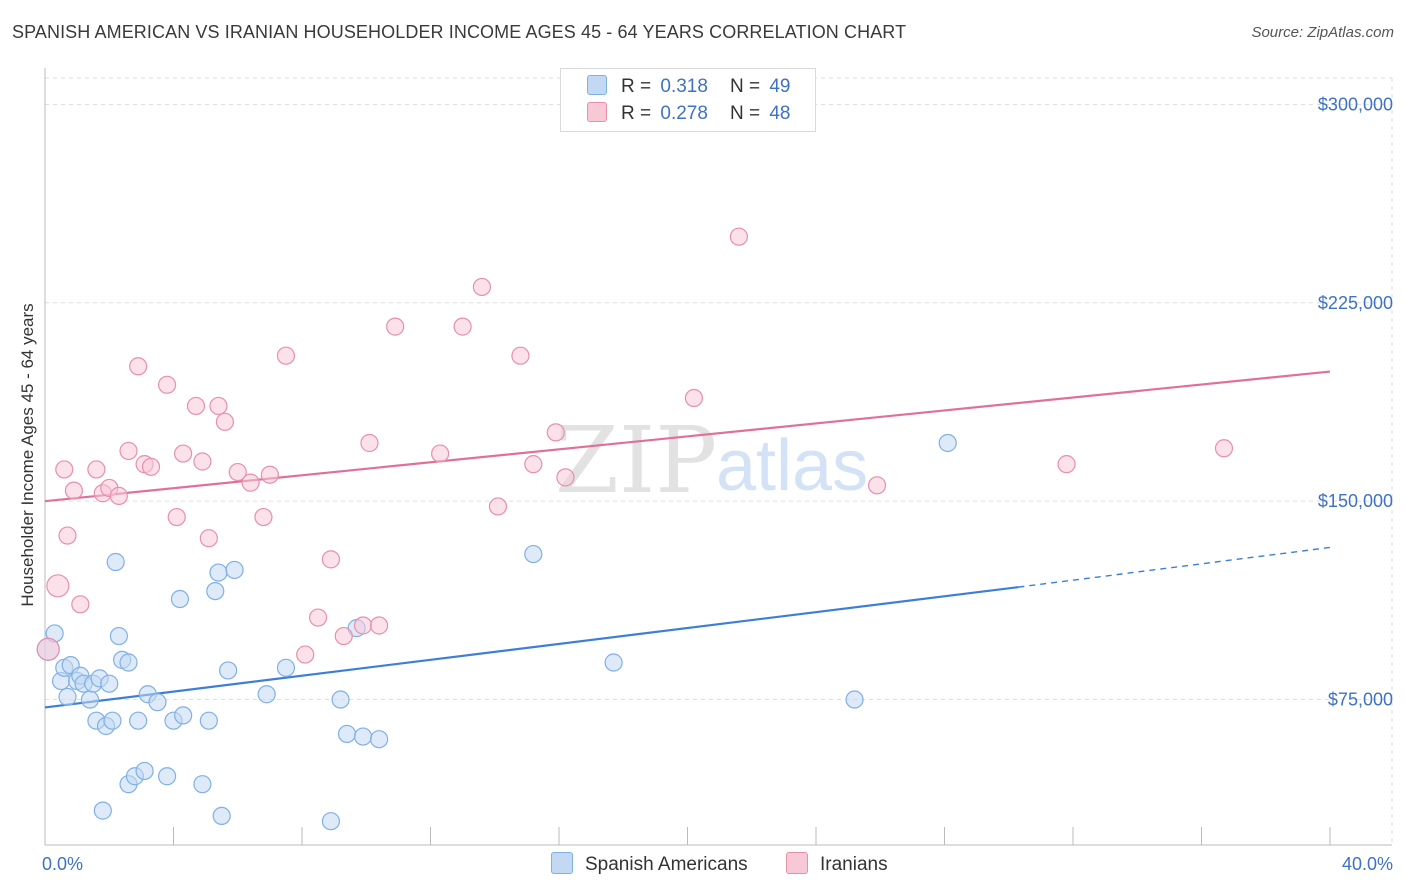  What do you see at coordinates (531, 647) in the screenshot?
I see `spanish-american-trend` at bounding box center [531, 647].